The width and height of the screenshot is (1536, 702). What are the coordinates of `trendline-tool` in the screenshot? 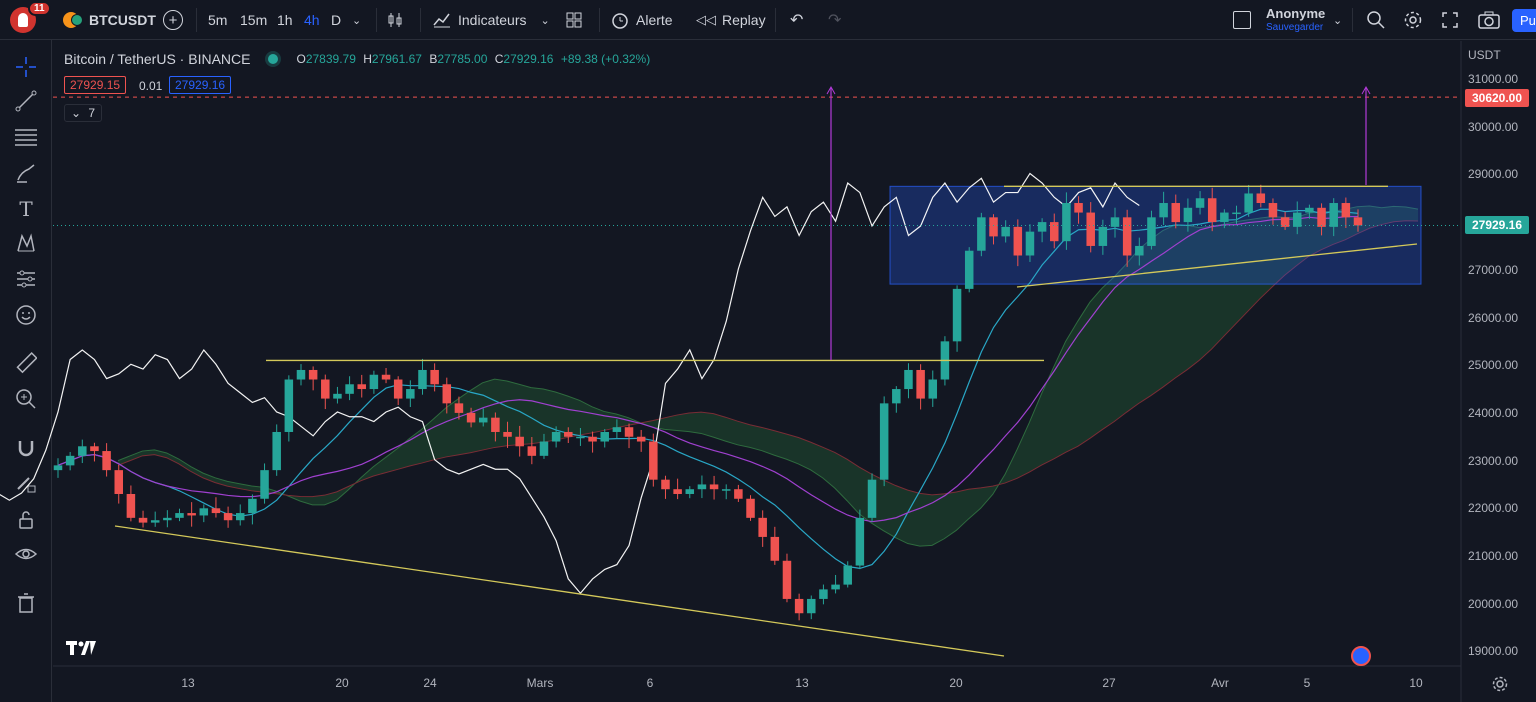 It's located at (26, 101).